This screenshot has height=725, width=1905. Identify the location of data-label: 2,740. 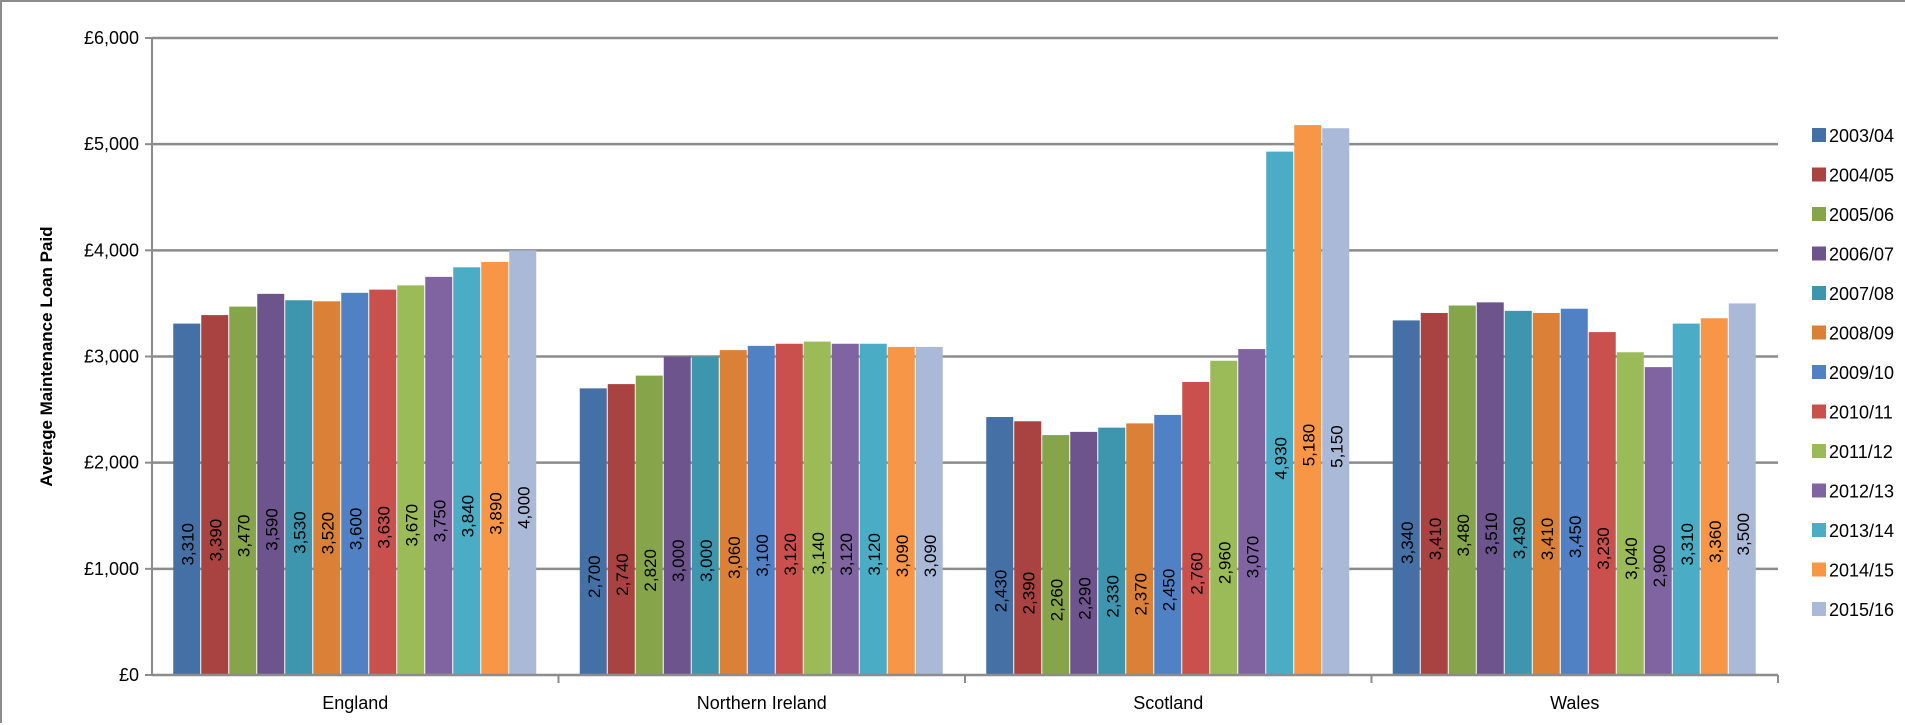
(622, 574).